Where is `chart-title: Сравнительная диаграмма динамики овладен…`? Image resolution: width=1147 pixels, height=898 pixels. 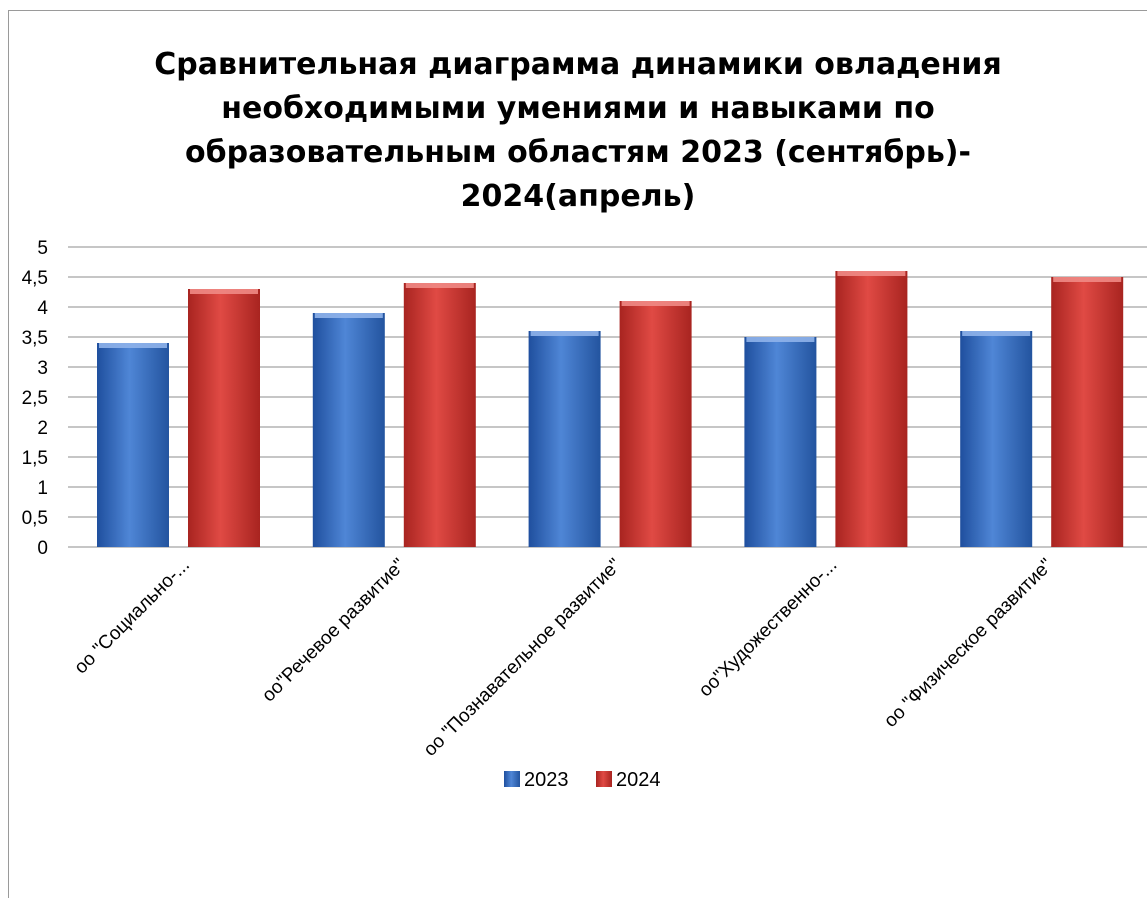
chart-title: Сравнительная диаграмма динамики овладен… is located at coordinates (577, 130).